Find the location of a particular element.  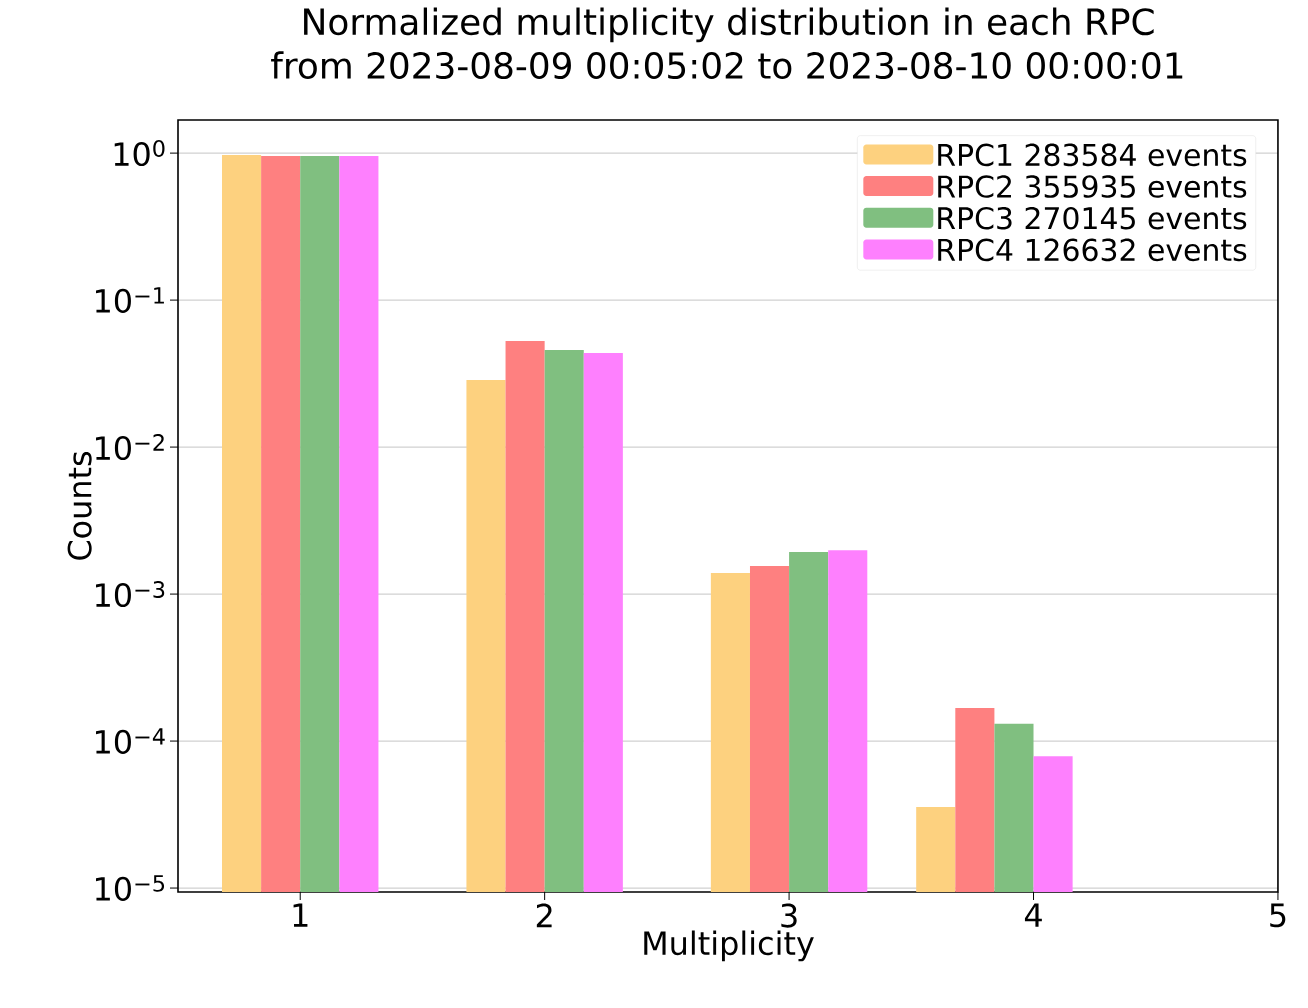

y-tick-label: 10$^{−4}$ is located at coordinates (130, 741).